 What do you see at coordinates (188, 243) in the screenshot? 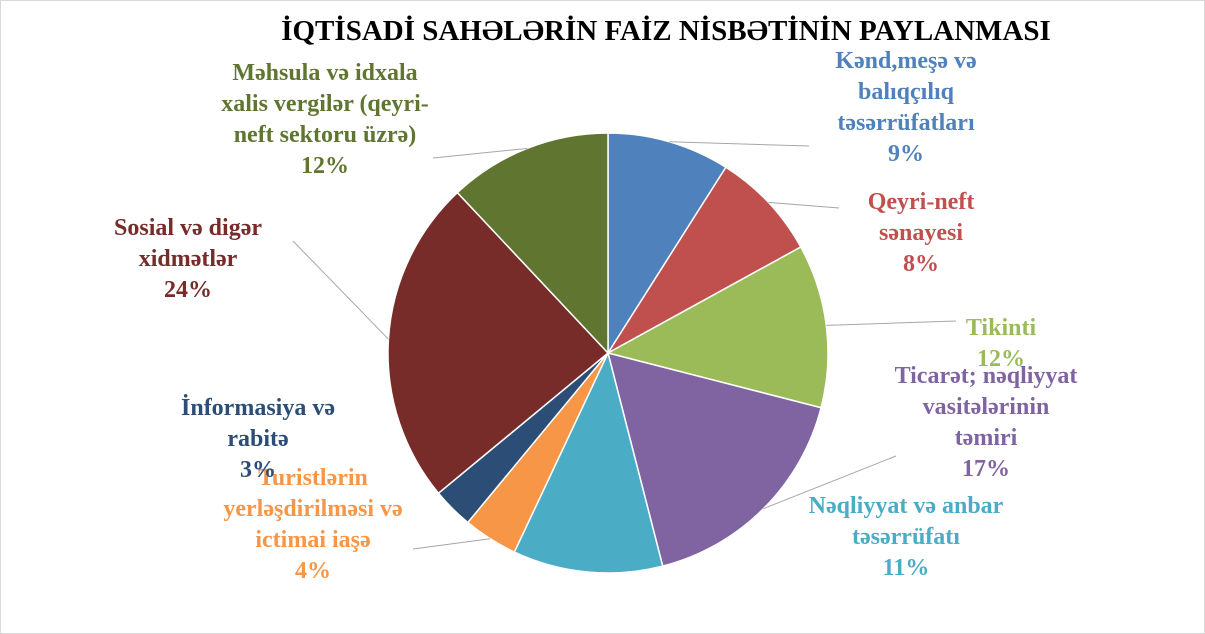
I see `category-label: Sosial və digər xidmətlər` at bounding box center [188, 243].